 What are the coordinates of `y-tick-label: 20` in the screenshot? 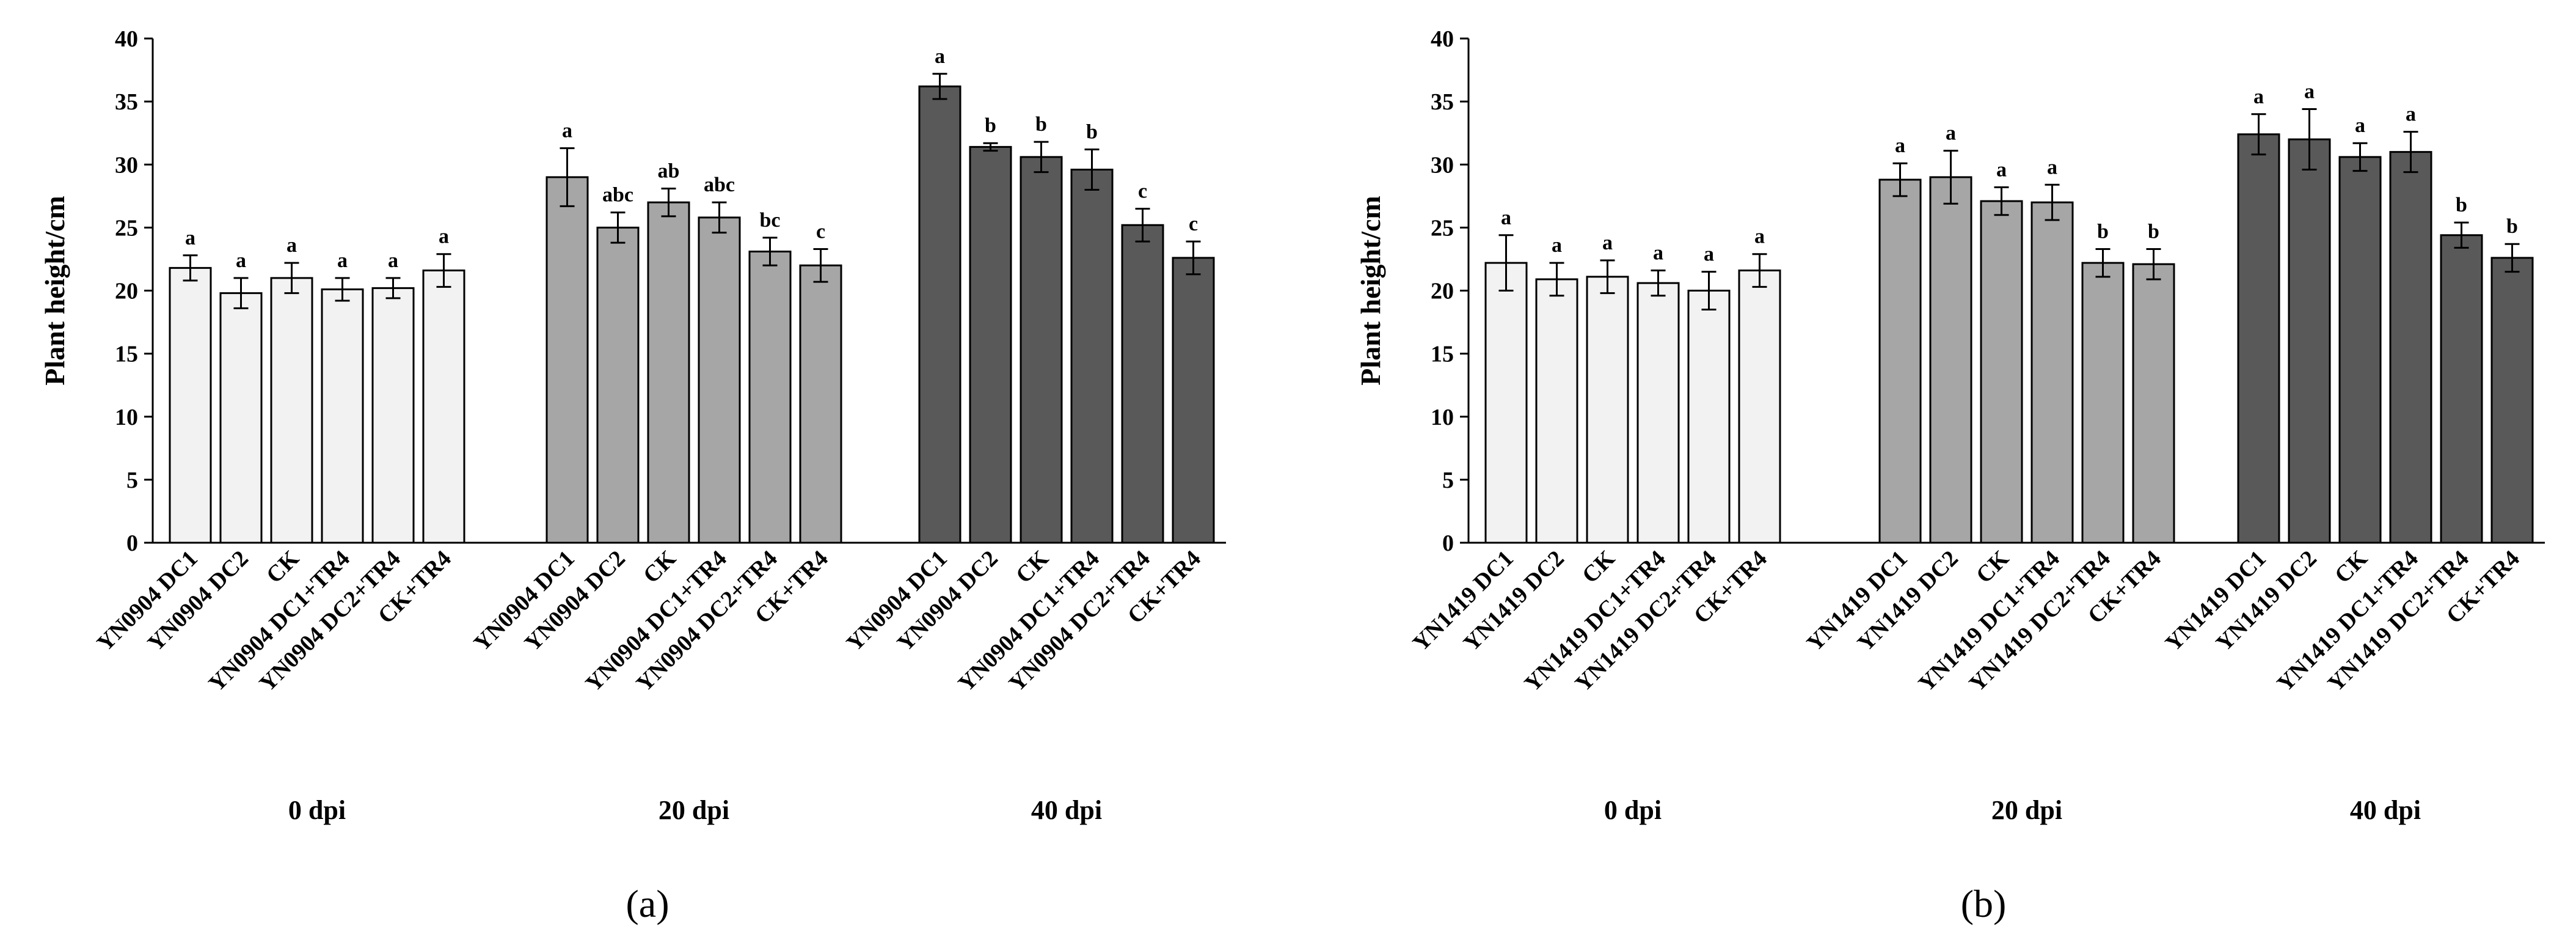 It's located at (126, 291).